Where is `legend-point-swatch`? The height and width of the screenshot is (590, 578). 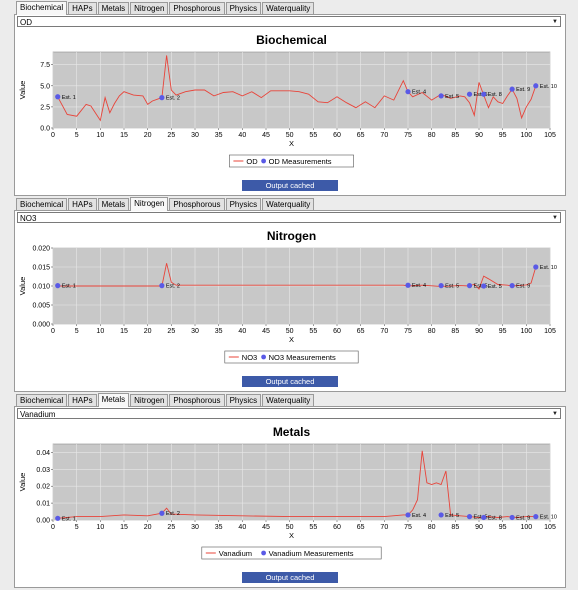
legend-point-swatch is located at coordinates (263, 161).